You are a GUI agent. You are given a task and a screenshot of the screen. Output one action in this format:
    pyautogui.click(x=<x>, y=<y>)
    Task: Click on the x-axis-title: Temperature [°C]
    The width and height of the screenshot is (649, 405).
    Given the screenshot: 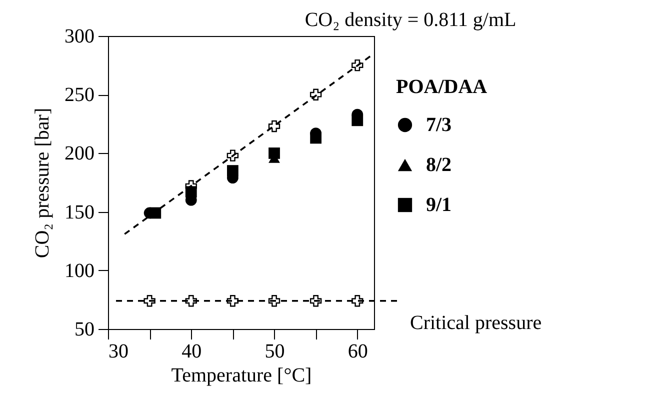 What is the action you would take?
    pyautogui.click(x=241, y=375)
    